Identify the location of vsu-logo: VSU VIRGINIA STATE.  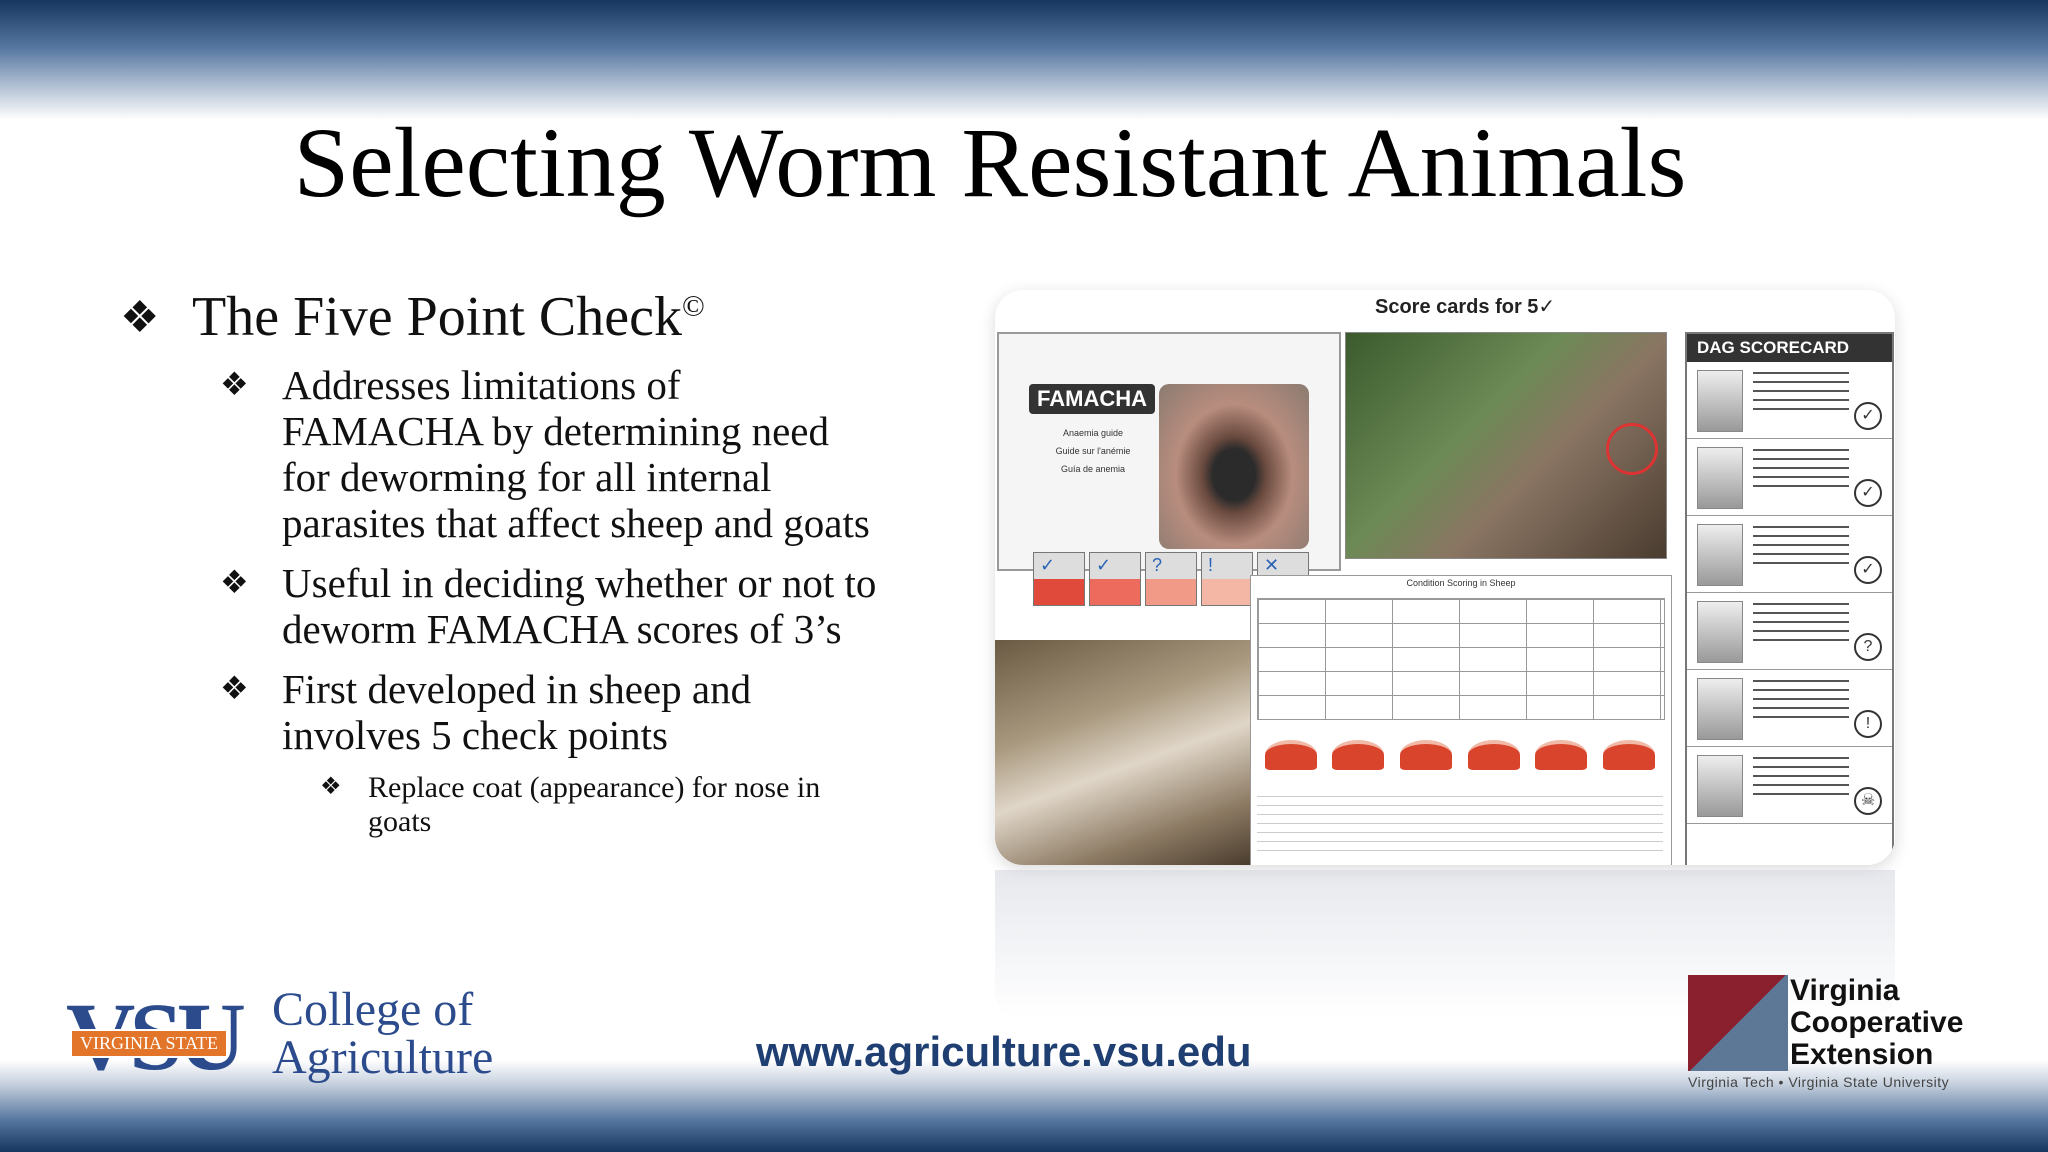
(166, 1036).